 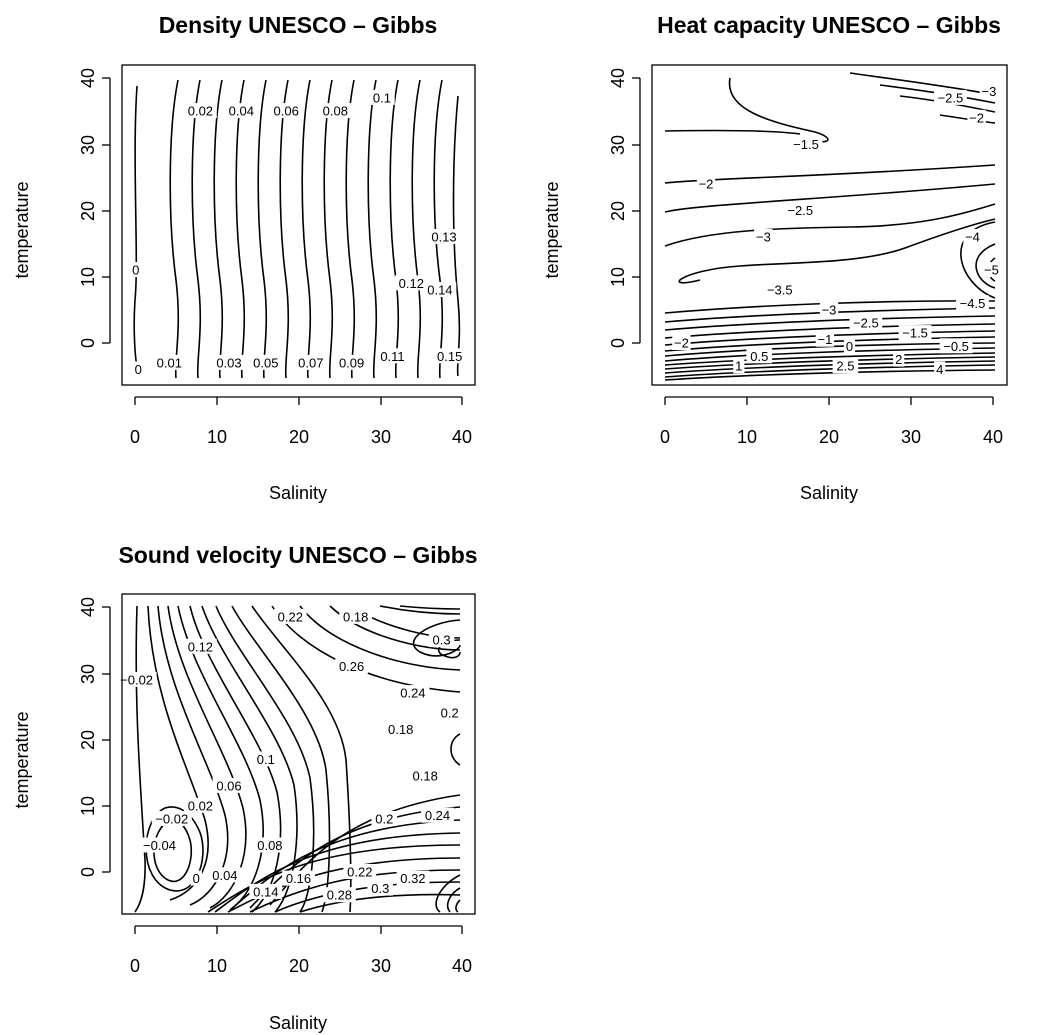 I want to click on density-contour-label: 0.02, so click(x=200, y=111).